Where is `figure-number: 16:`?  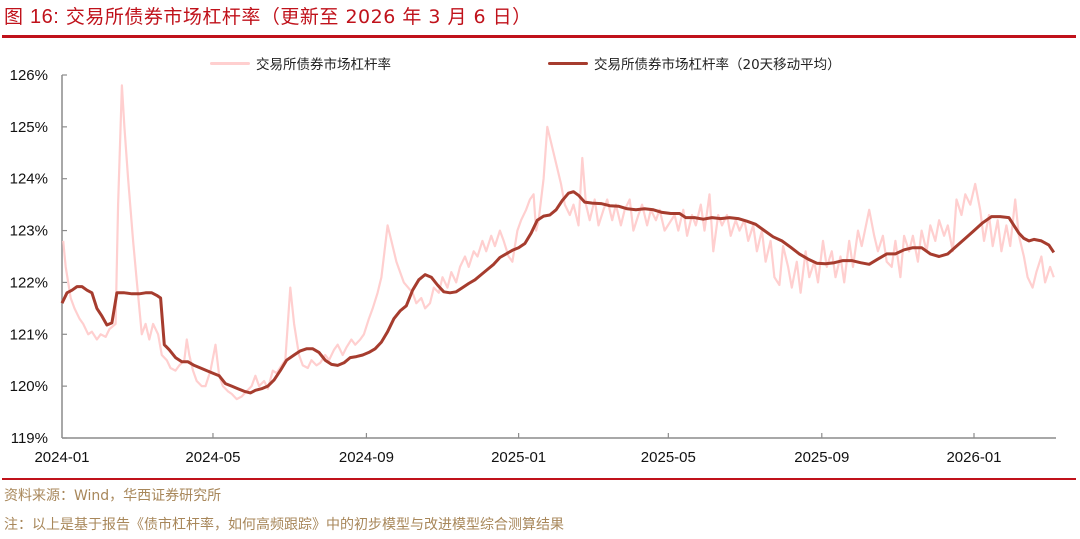
figure-number: 16: is located at coordinates (45, 17).